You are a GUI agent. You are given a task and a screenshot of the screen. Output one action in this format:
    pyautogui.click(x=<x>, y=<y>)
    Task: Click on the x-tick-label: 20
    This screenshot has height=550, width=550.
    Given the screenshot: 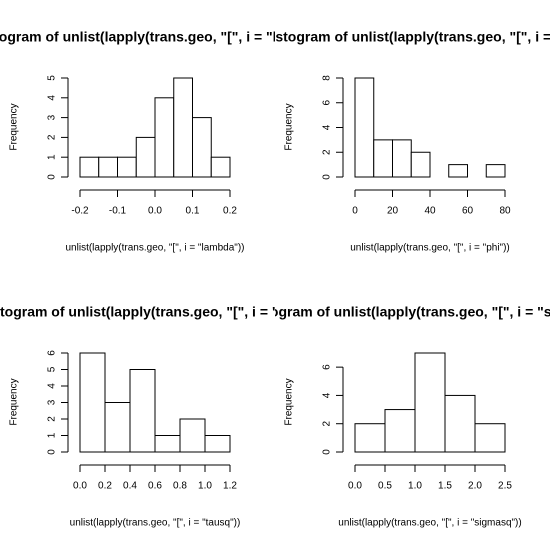 What is the action you would take?
    pyautogui.click(x=393, y=211)
    